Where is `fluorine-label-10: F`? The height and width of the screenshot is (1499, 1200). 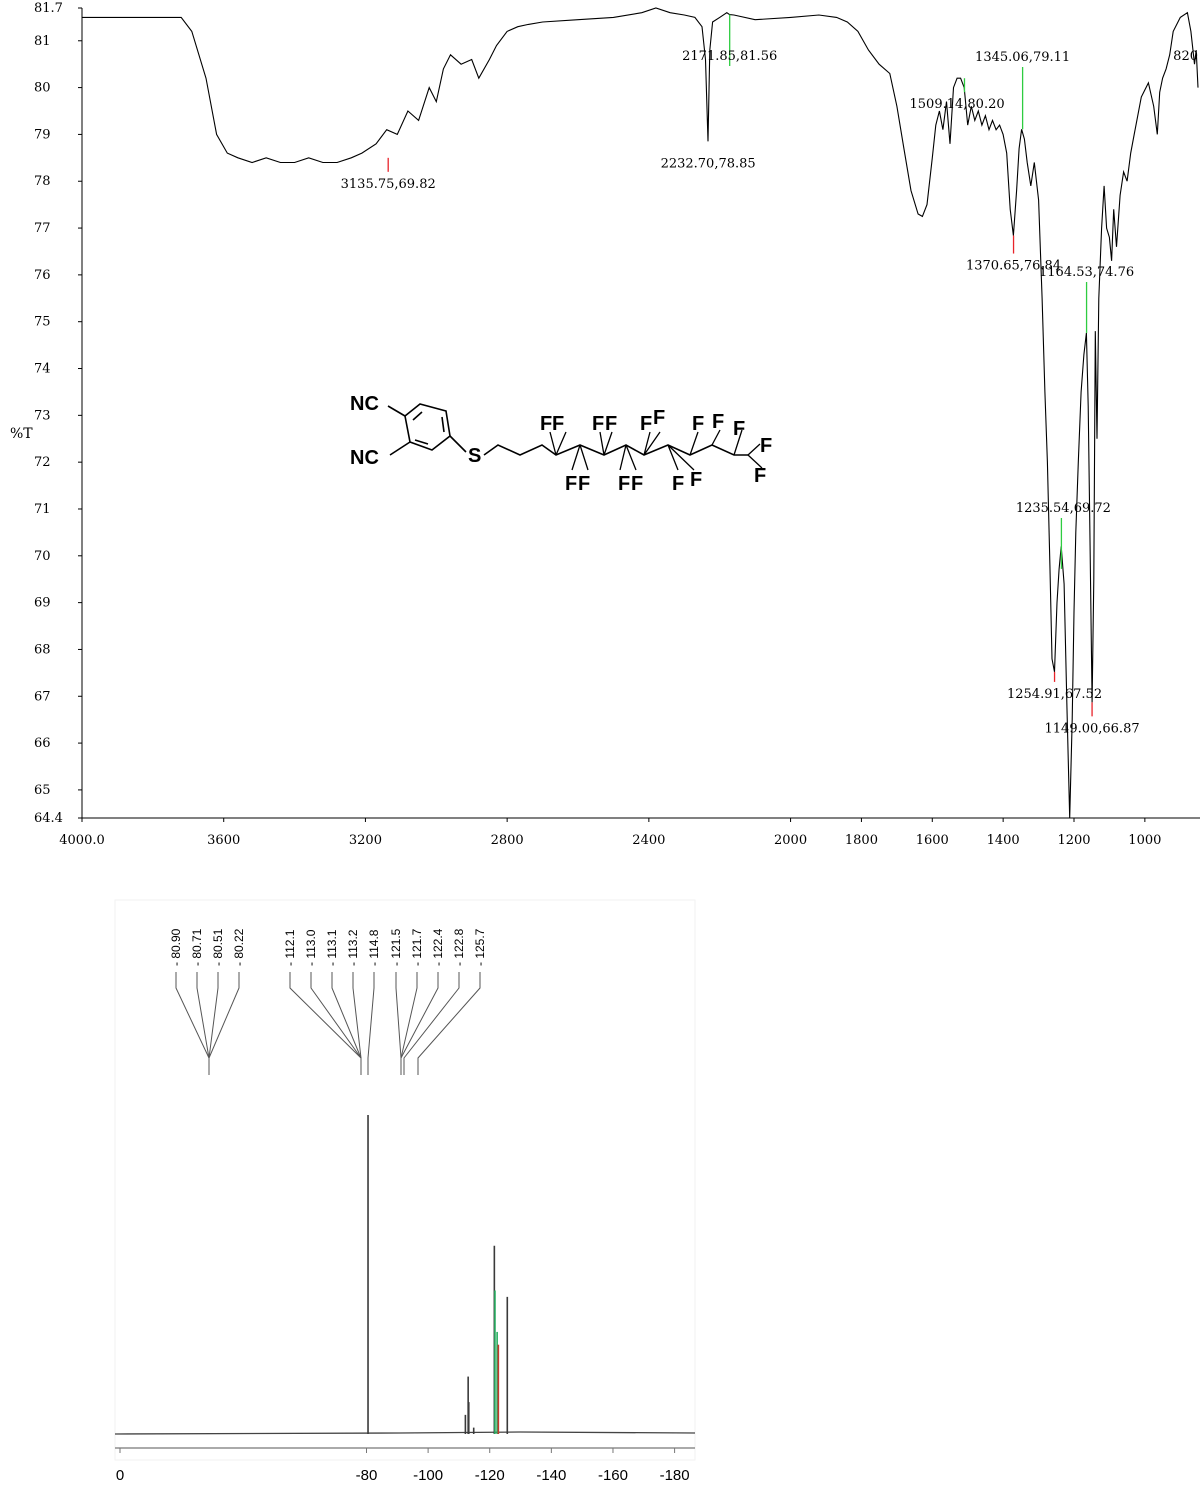 fluorine-label-10: F is located at coordinates (766, 446).